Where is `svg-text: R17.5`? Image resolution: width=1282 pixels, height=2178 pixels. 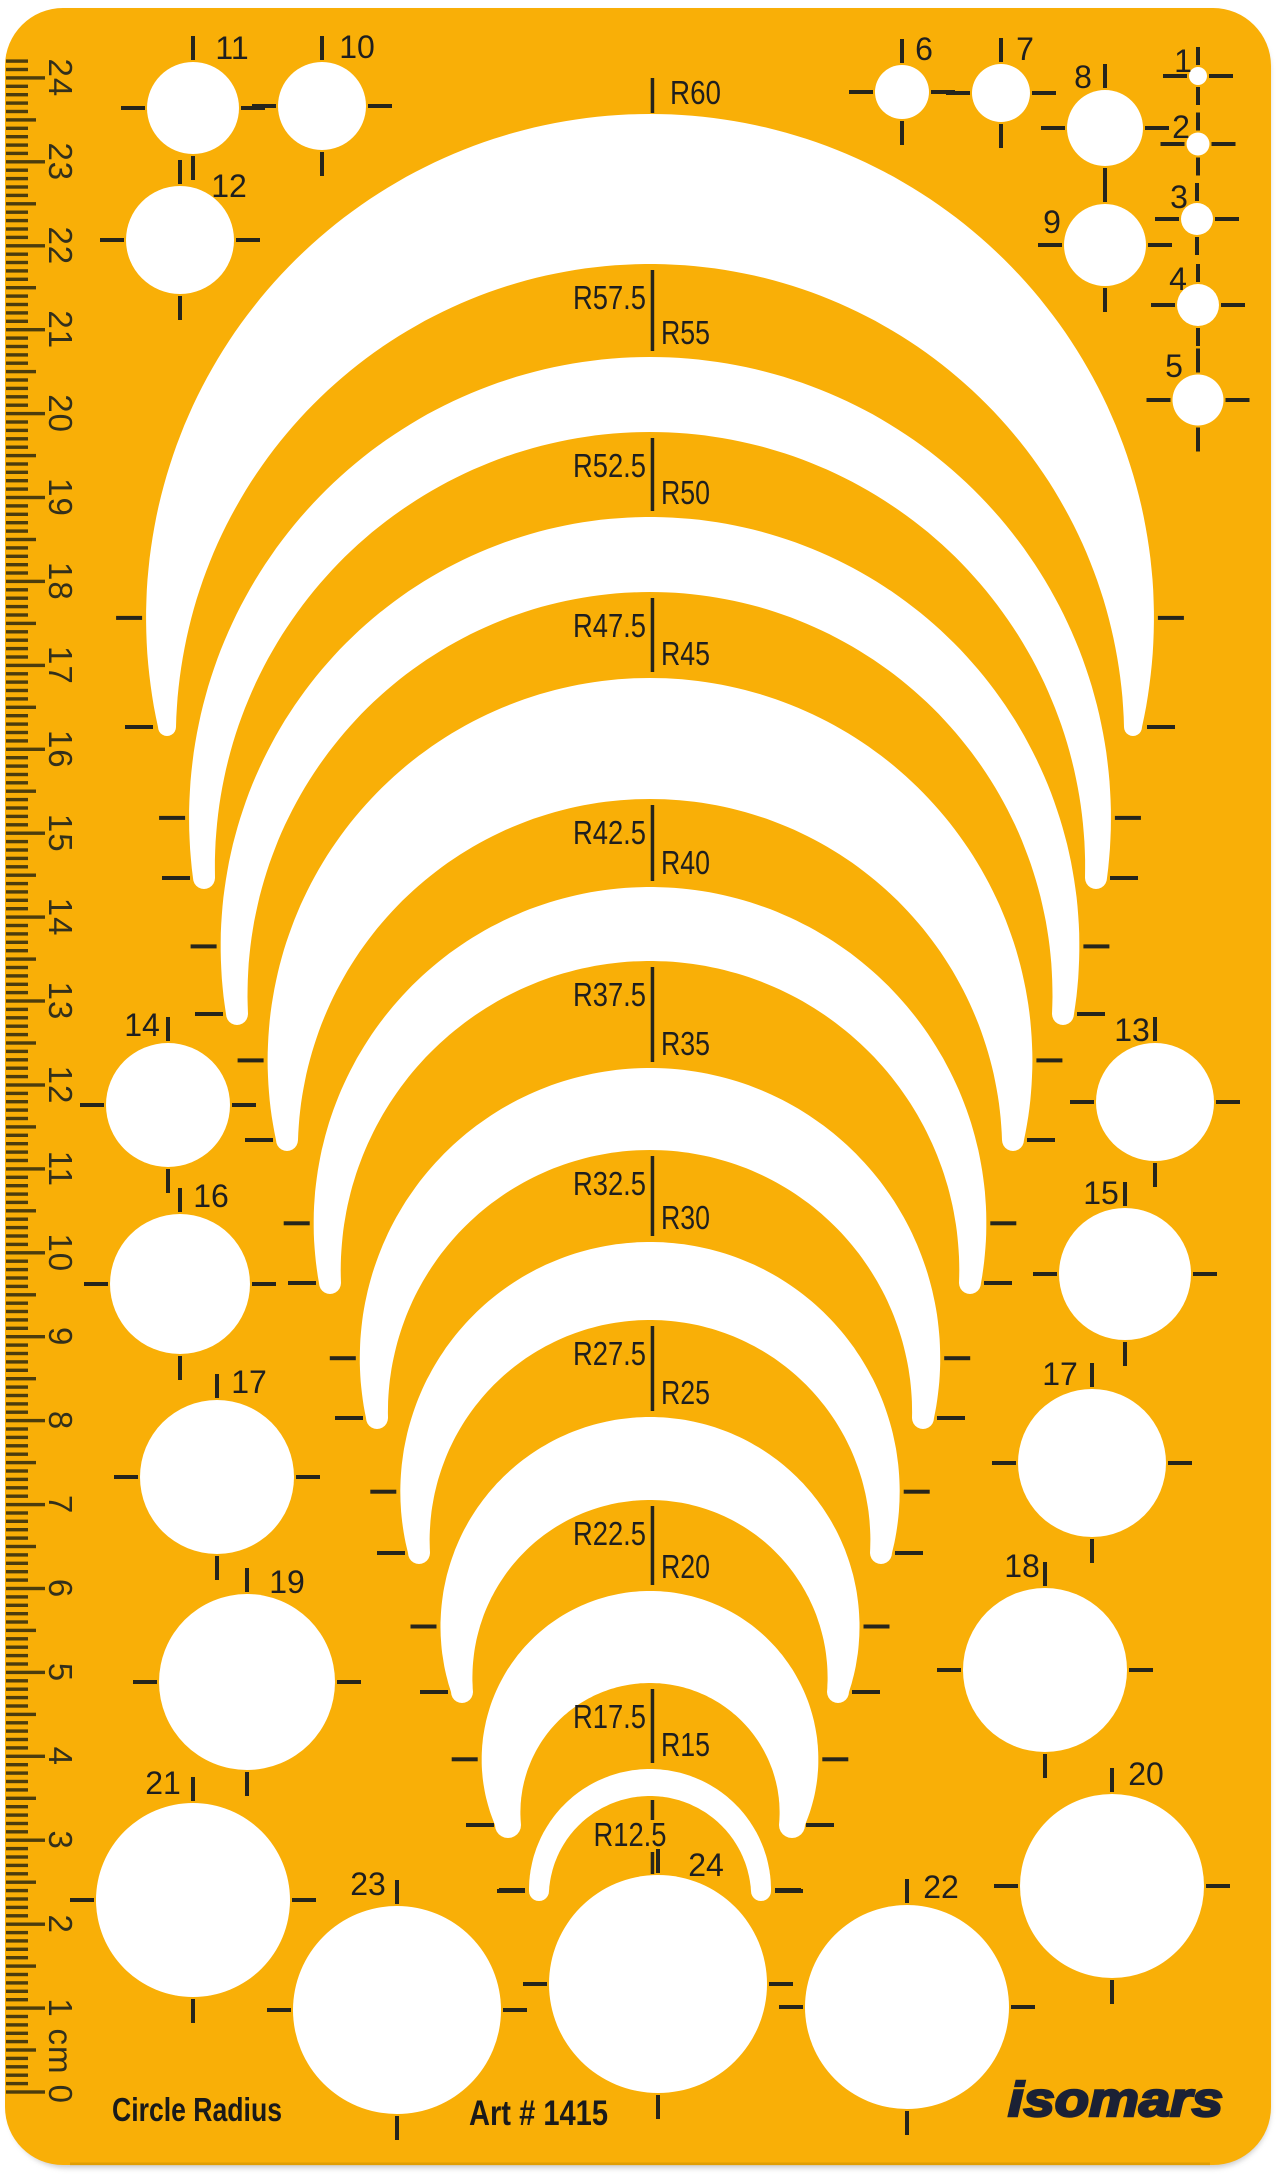 svg-text: R17.5 is located at coordinates (609, 1716).